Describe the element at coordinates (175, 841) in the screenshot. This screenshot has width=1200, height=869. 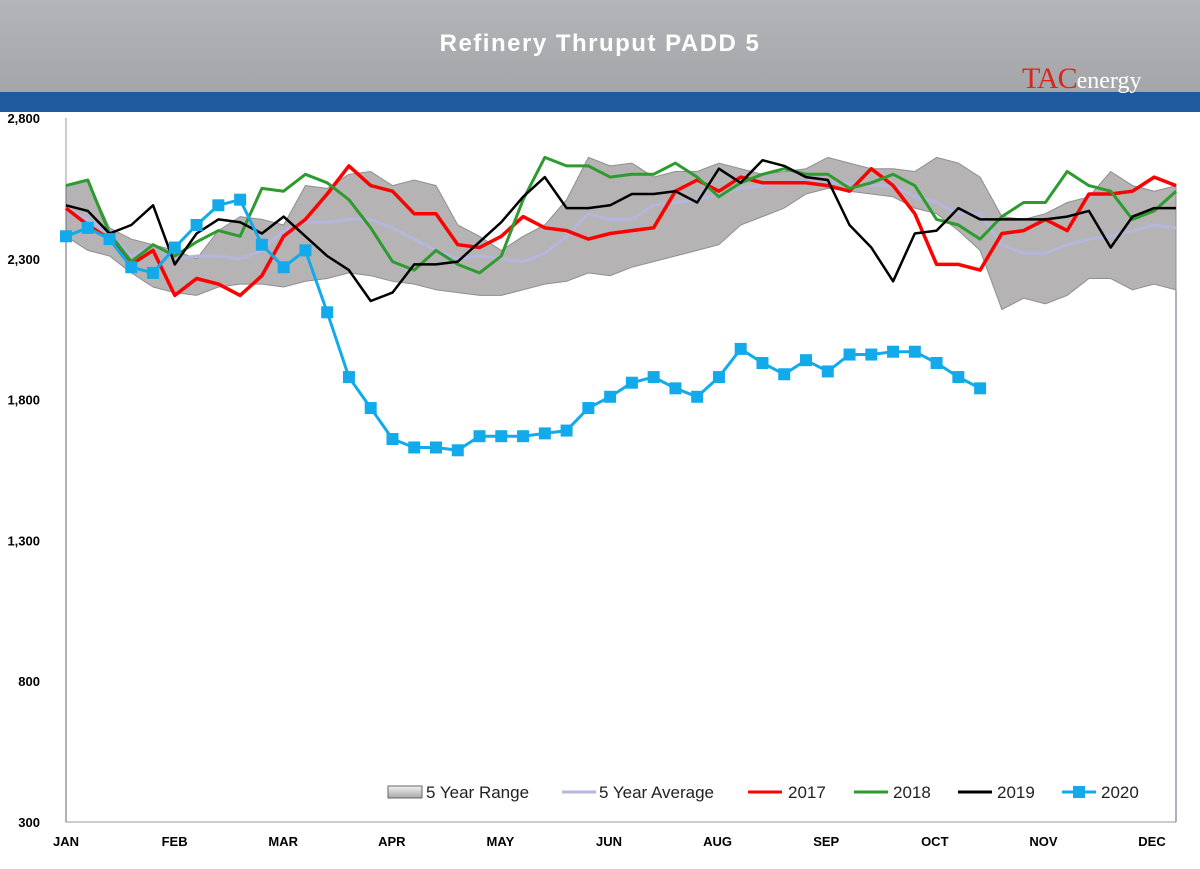
I see `x-tick-label: FEB` at that location.